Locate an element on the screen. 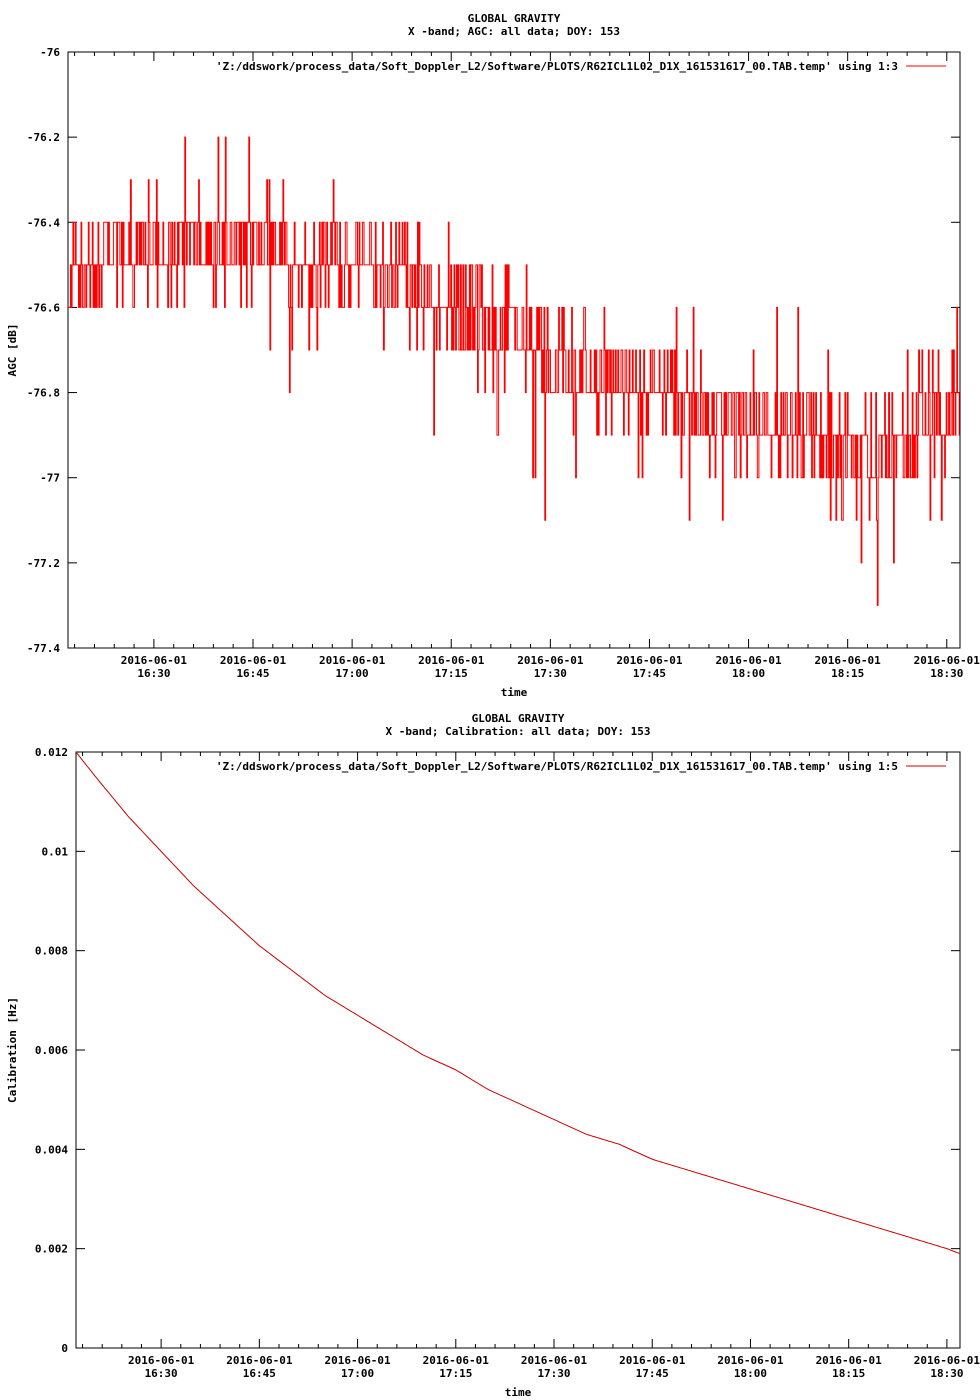 Image resolution: width=980 pixels, height=1400 pixels. y-tick-label: 0.006 is located at coordinates (51, 1050).